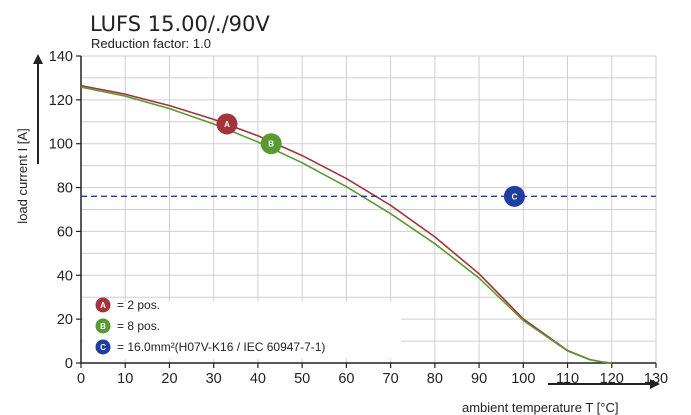 The height and width of the screenshot is (415, 691). What do you see at coordinates (221, 347) in the screenshot?
I see `legend-entry-text: = 16.0mm²(H07V-K16 / IEC 60947-7-1)` at bounding box center [221, 347].